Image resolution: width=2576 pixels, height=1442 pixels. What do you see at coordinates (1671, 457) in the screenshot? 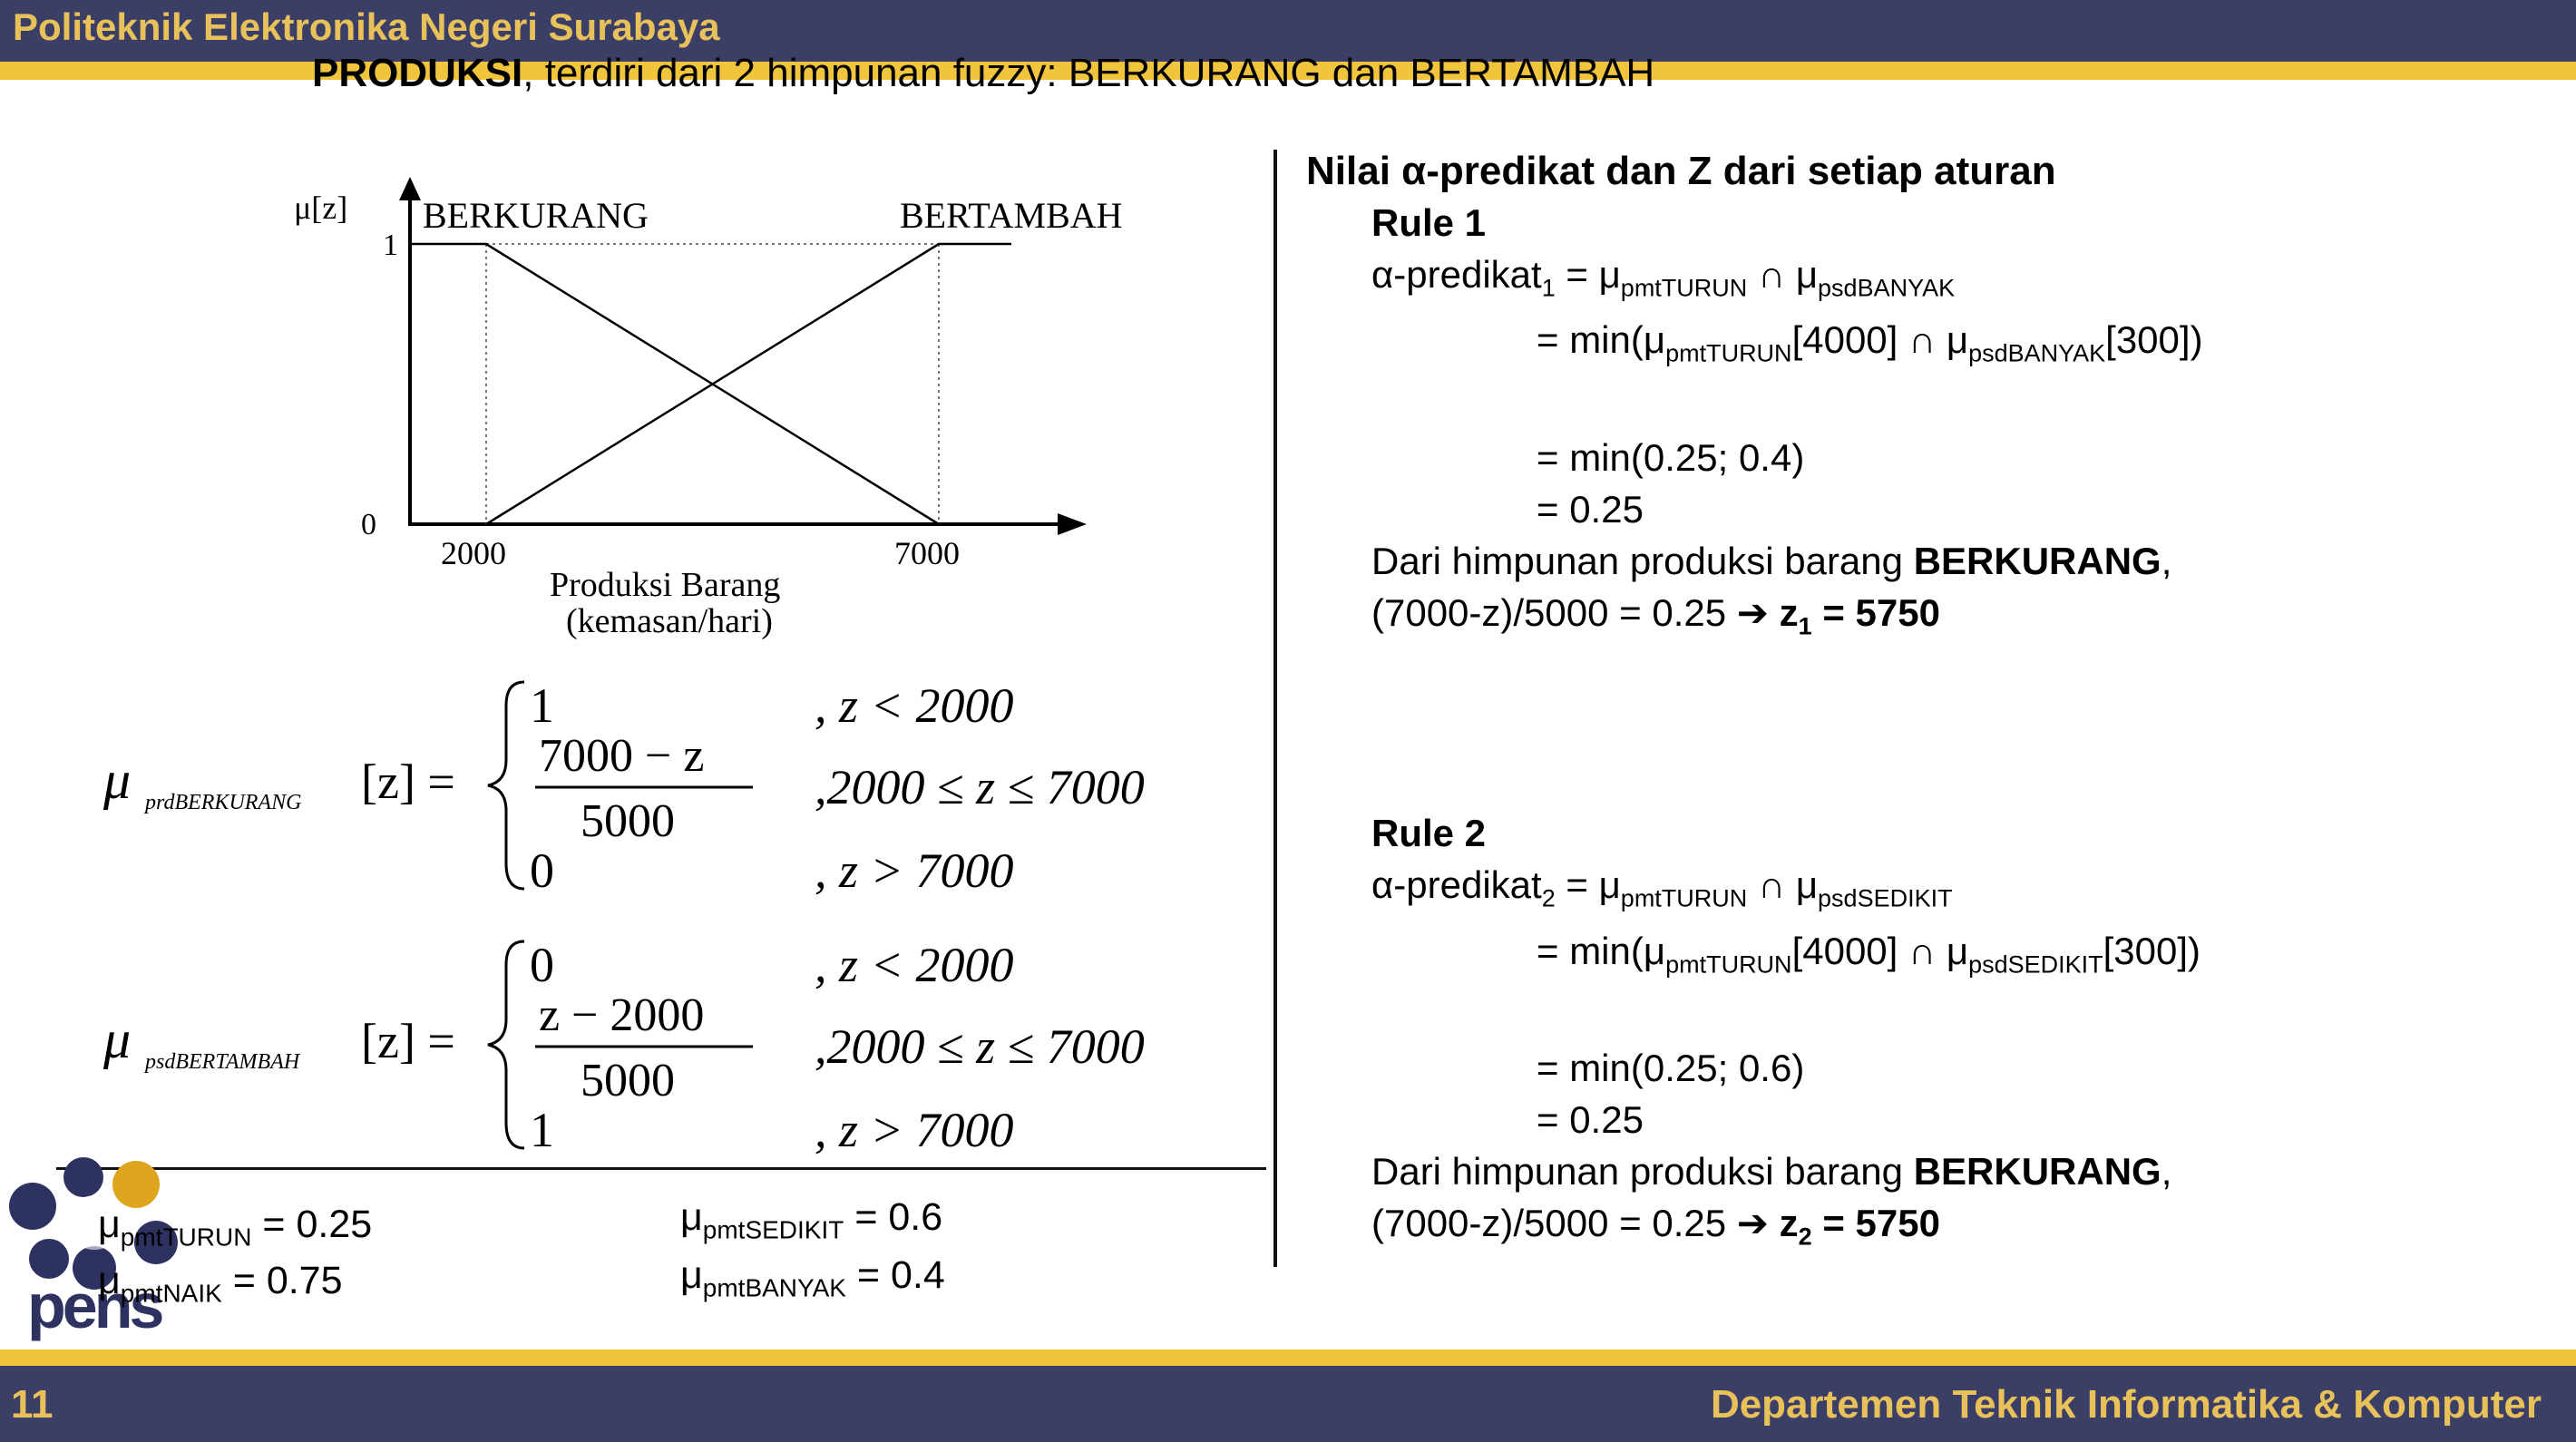
I see `rule1-min-values: = min(0.25; 0.4)` at bounding box center [1671, 457].